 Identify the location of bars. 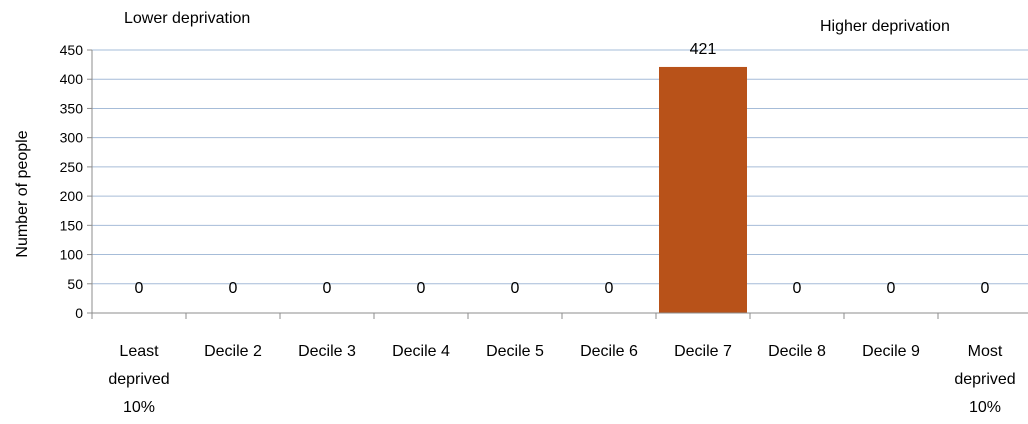
(703, 190).